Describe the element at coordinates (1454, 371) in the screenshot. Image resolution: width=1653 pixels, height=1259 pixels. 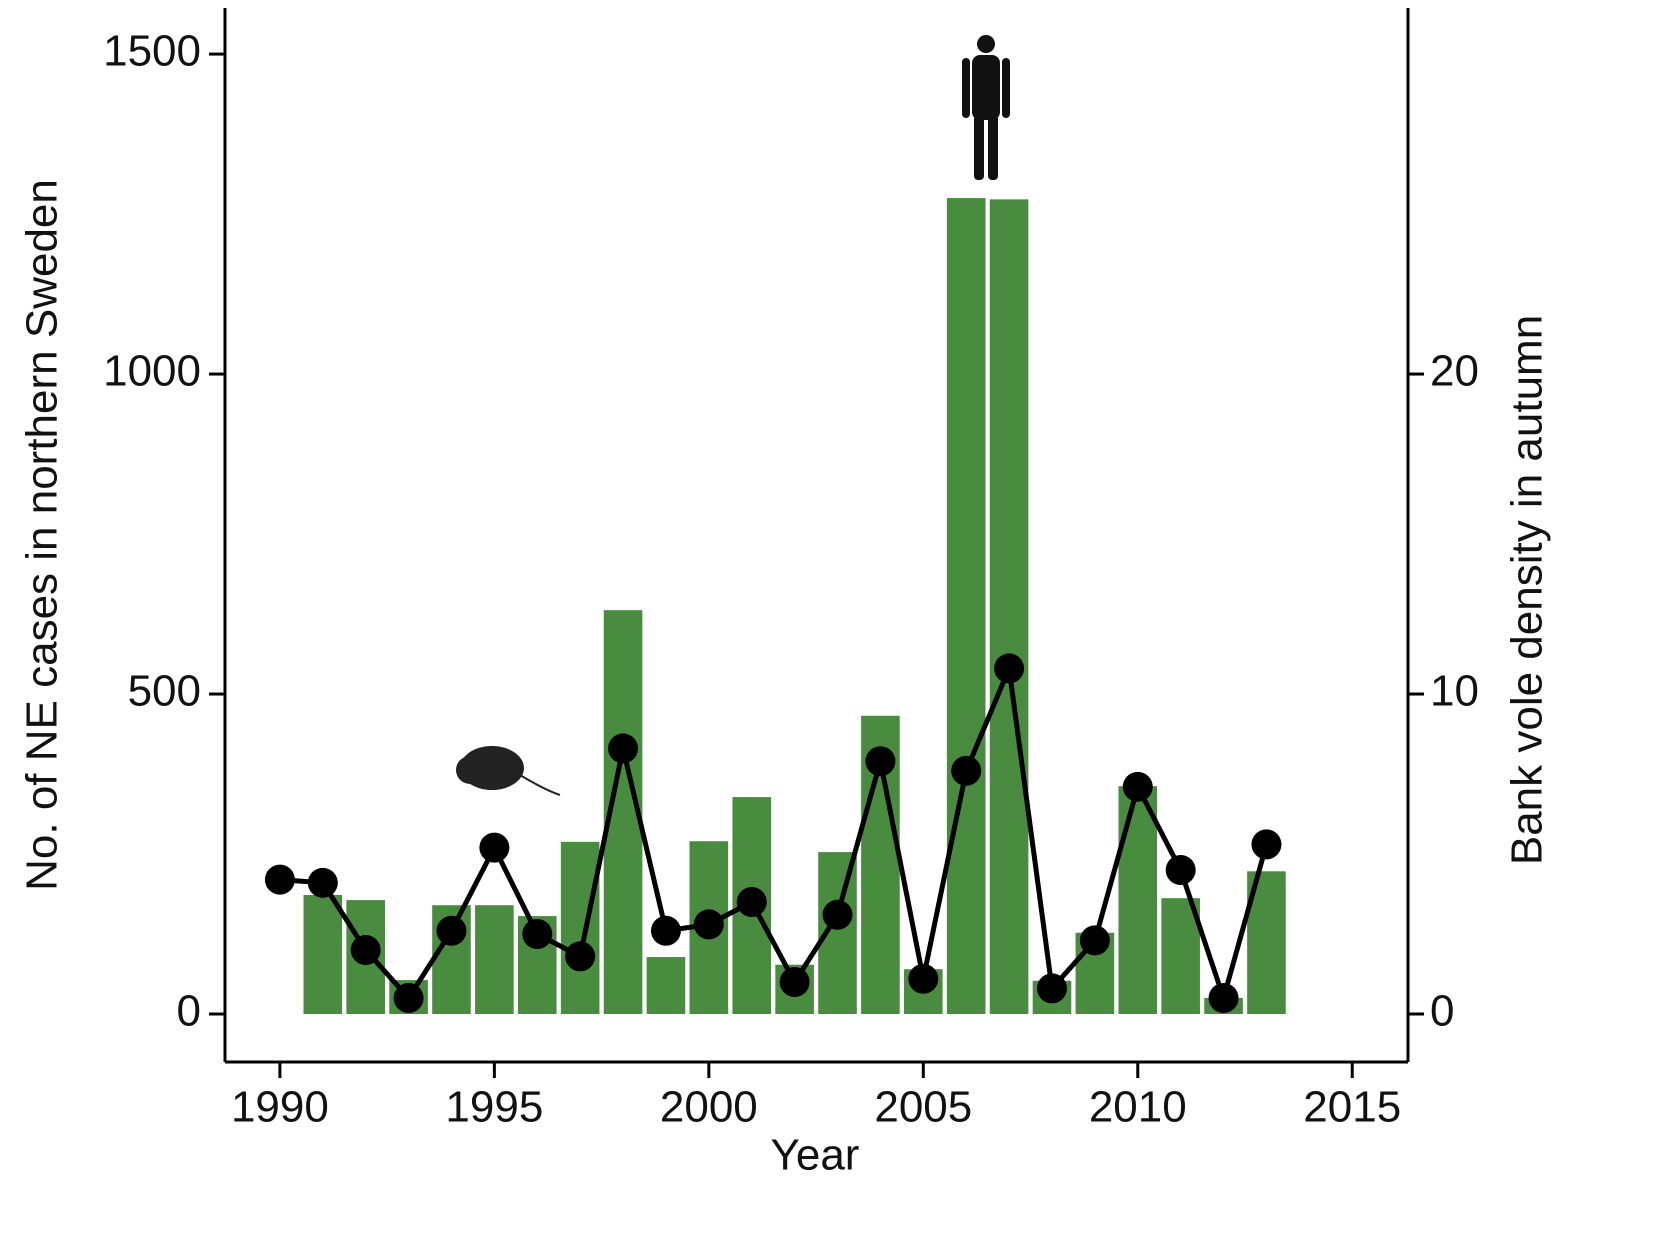
I see `y2-tick-label: 20` at that location.